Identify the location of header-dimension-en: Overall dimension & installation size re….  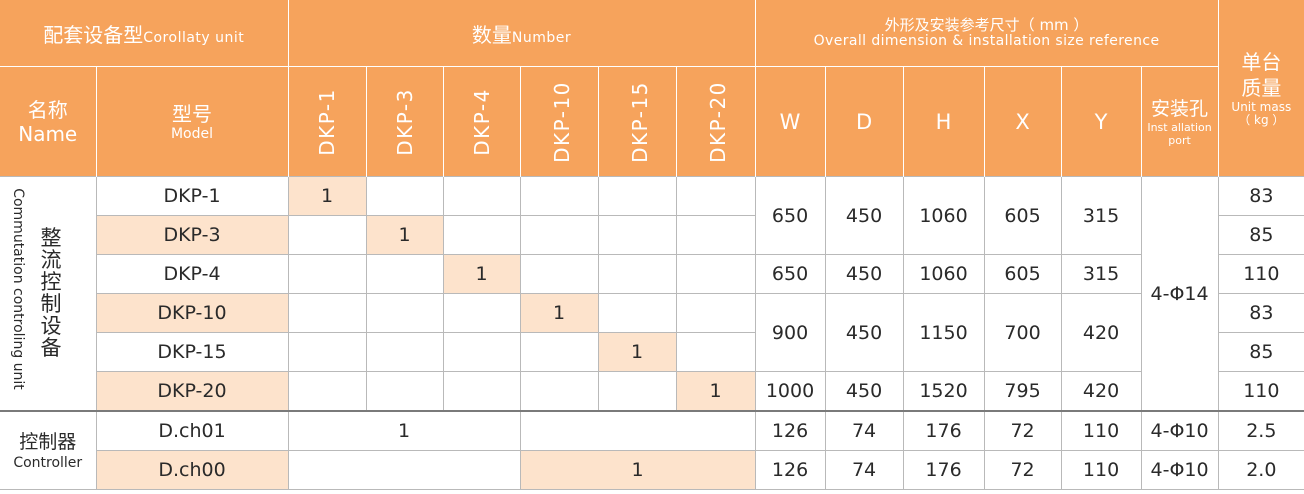
(986, 41).